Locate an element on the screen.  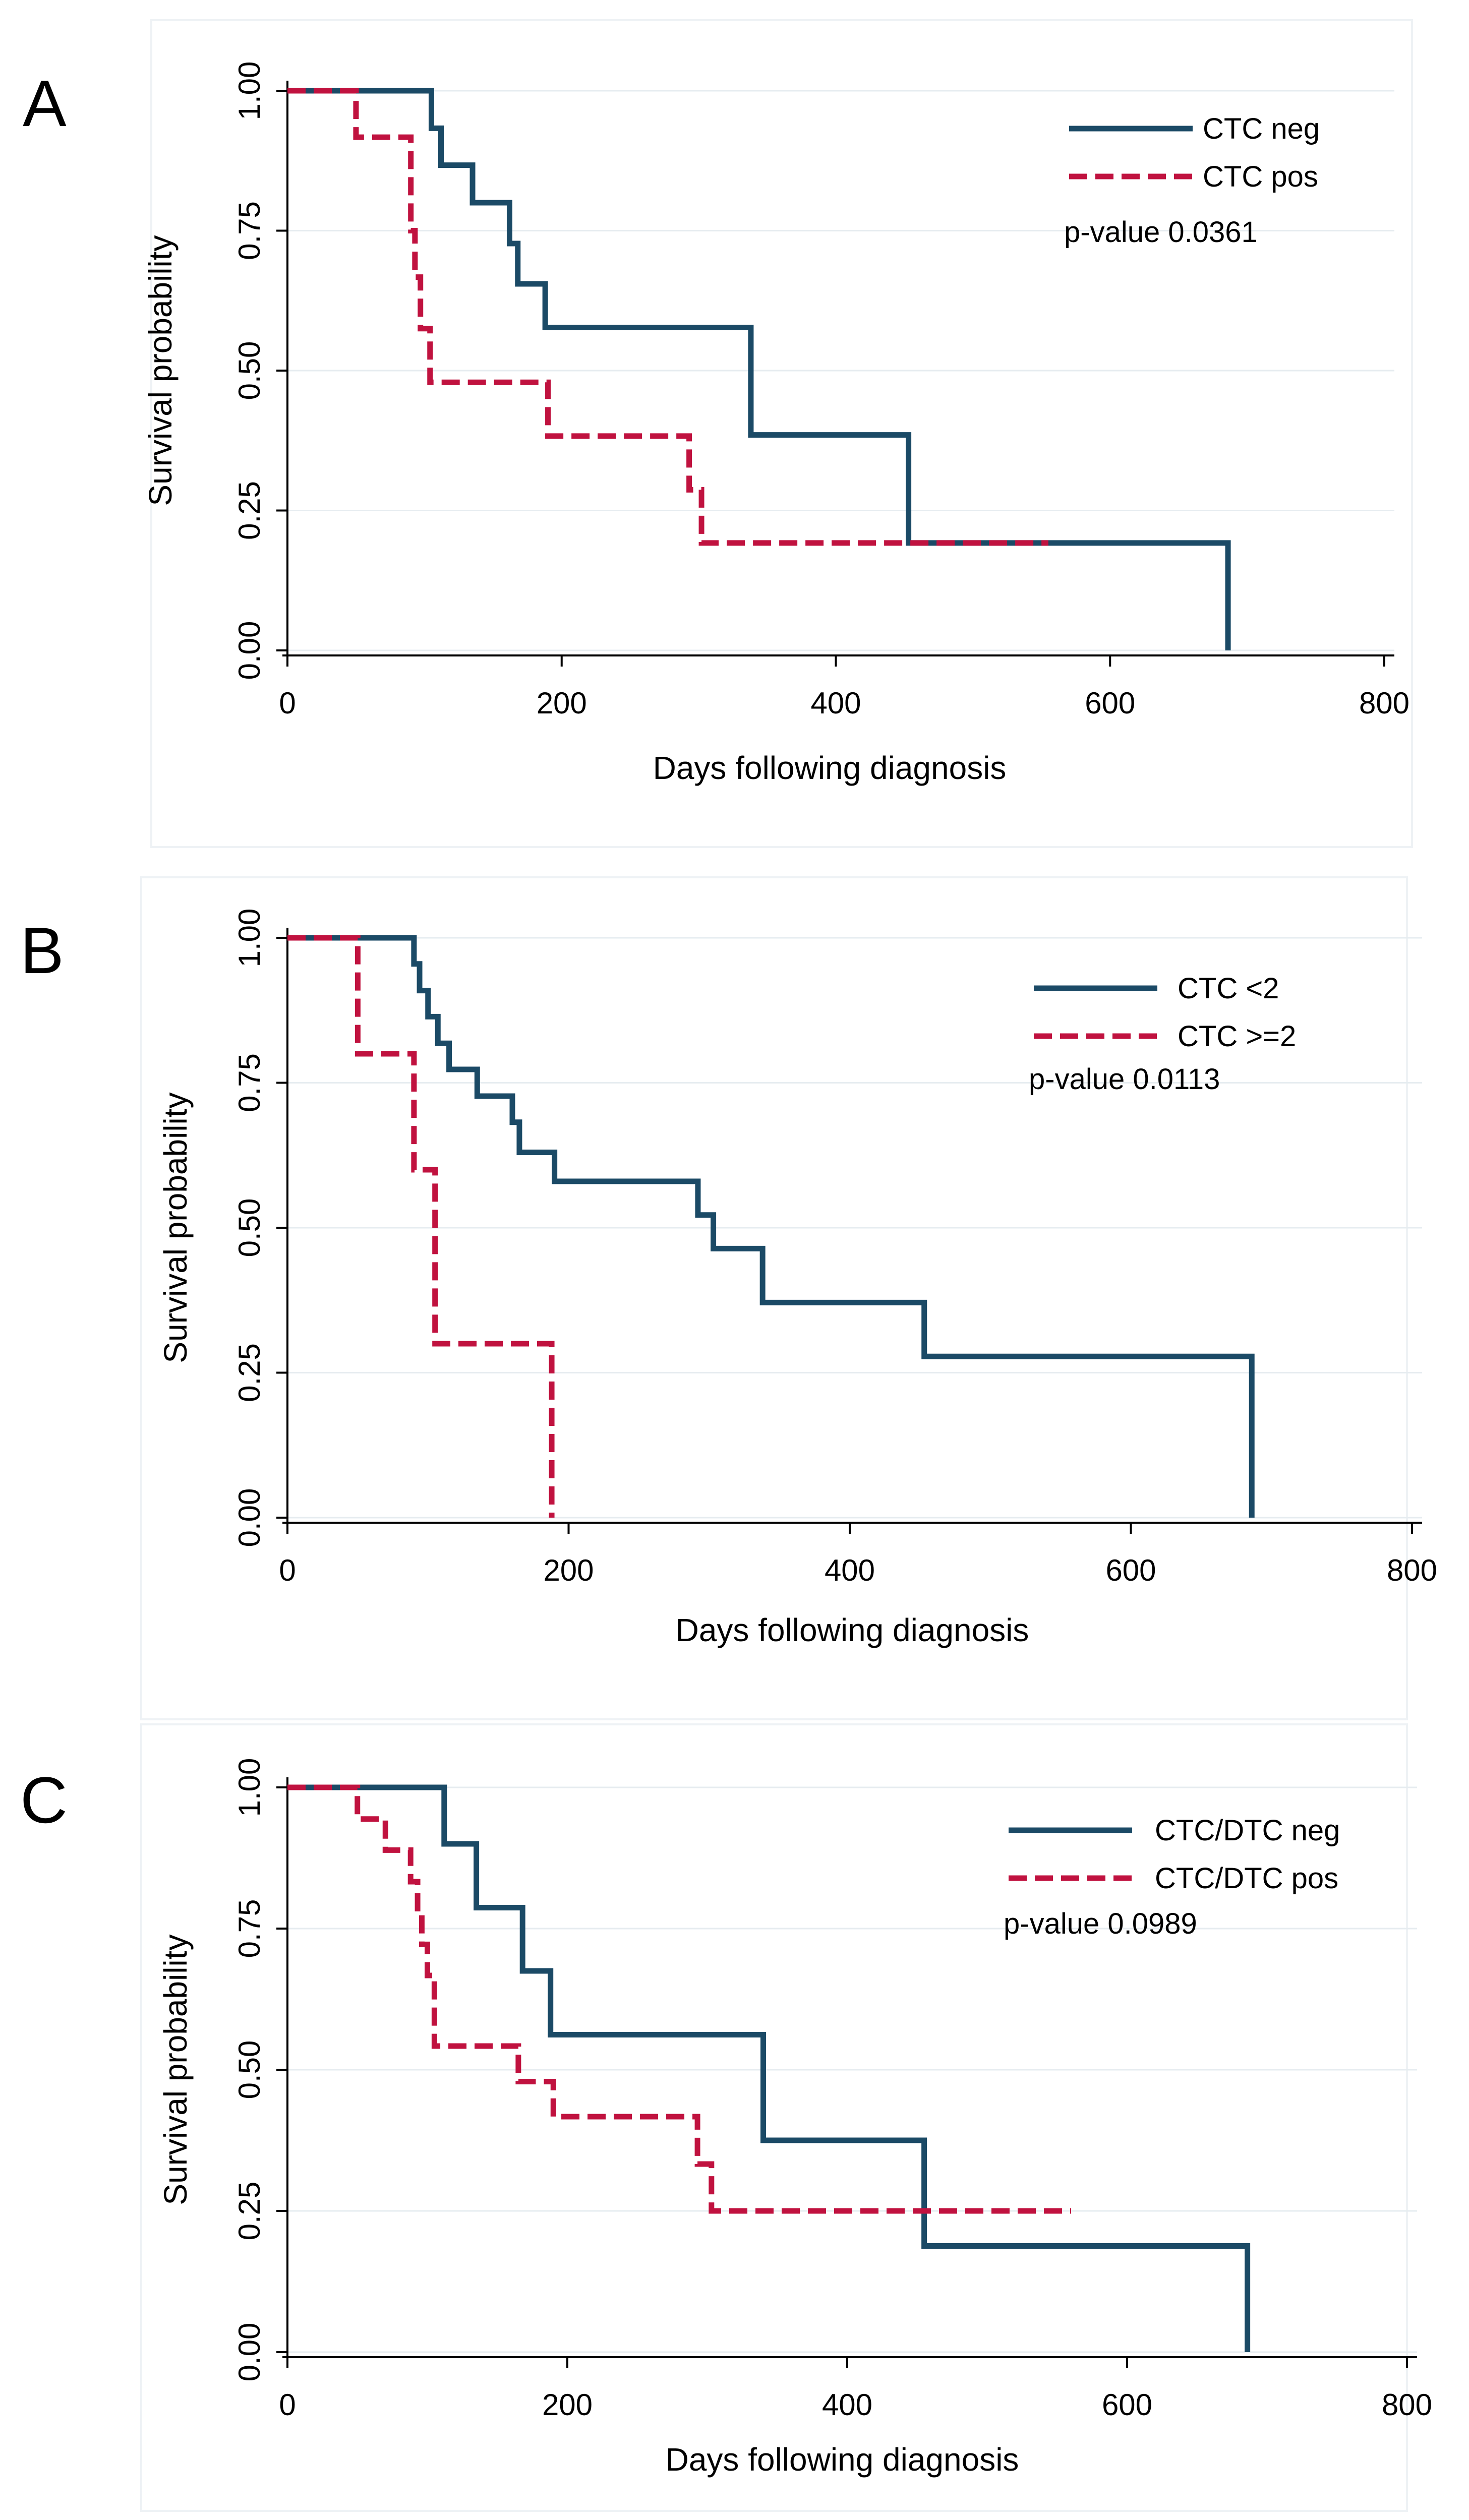
panel-label: A is located at coordinates (45, 103).